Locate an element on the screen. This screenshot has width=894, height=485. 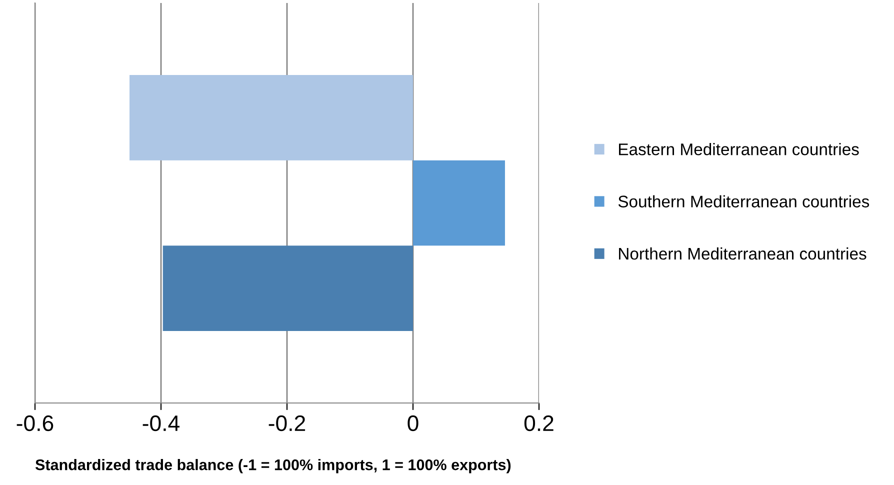
x-axis-title: Standardized trade balance (-1 = 100% imports, 1 = 100% exports) is located at coordinates (273, 466).